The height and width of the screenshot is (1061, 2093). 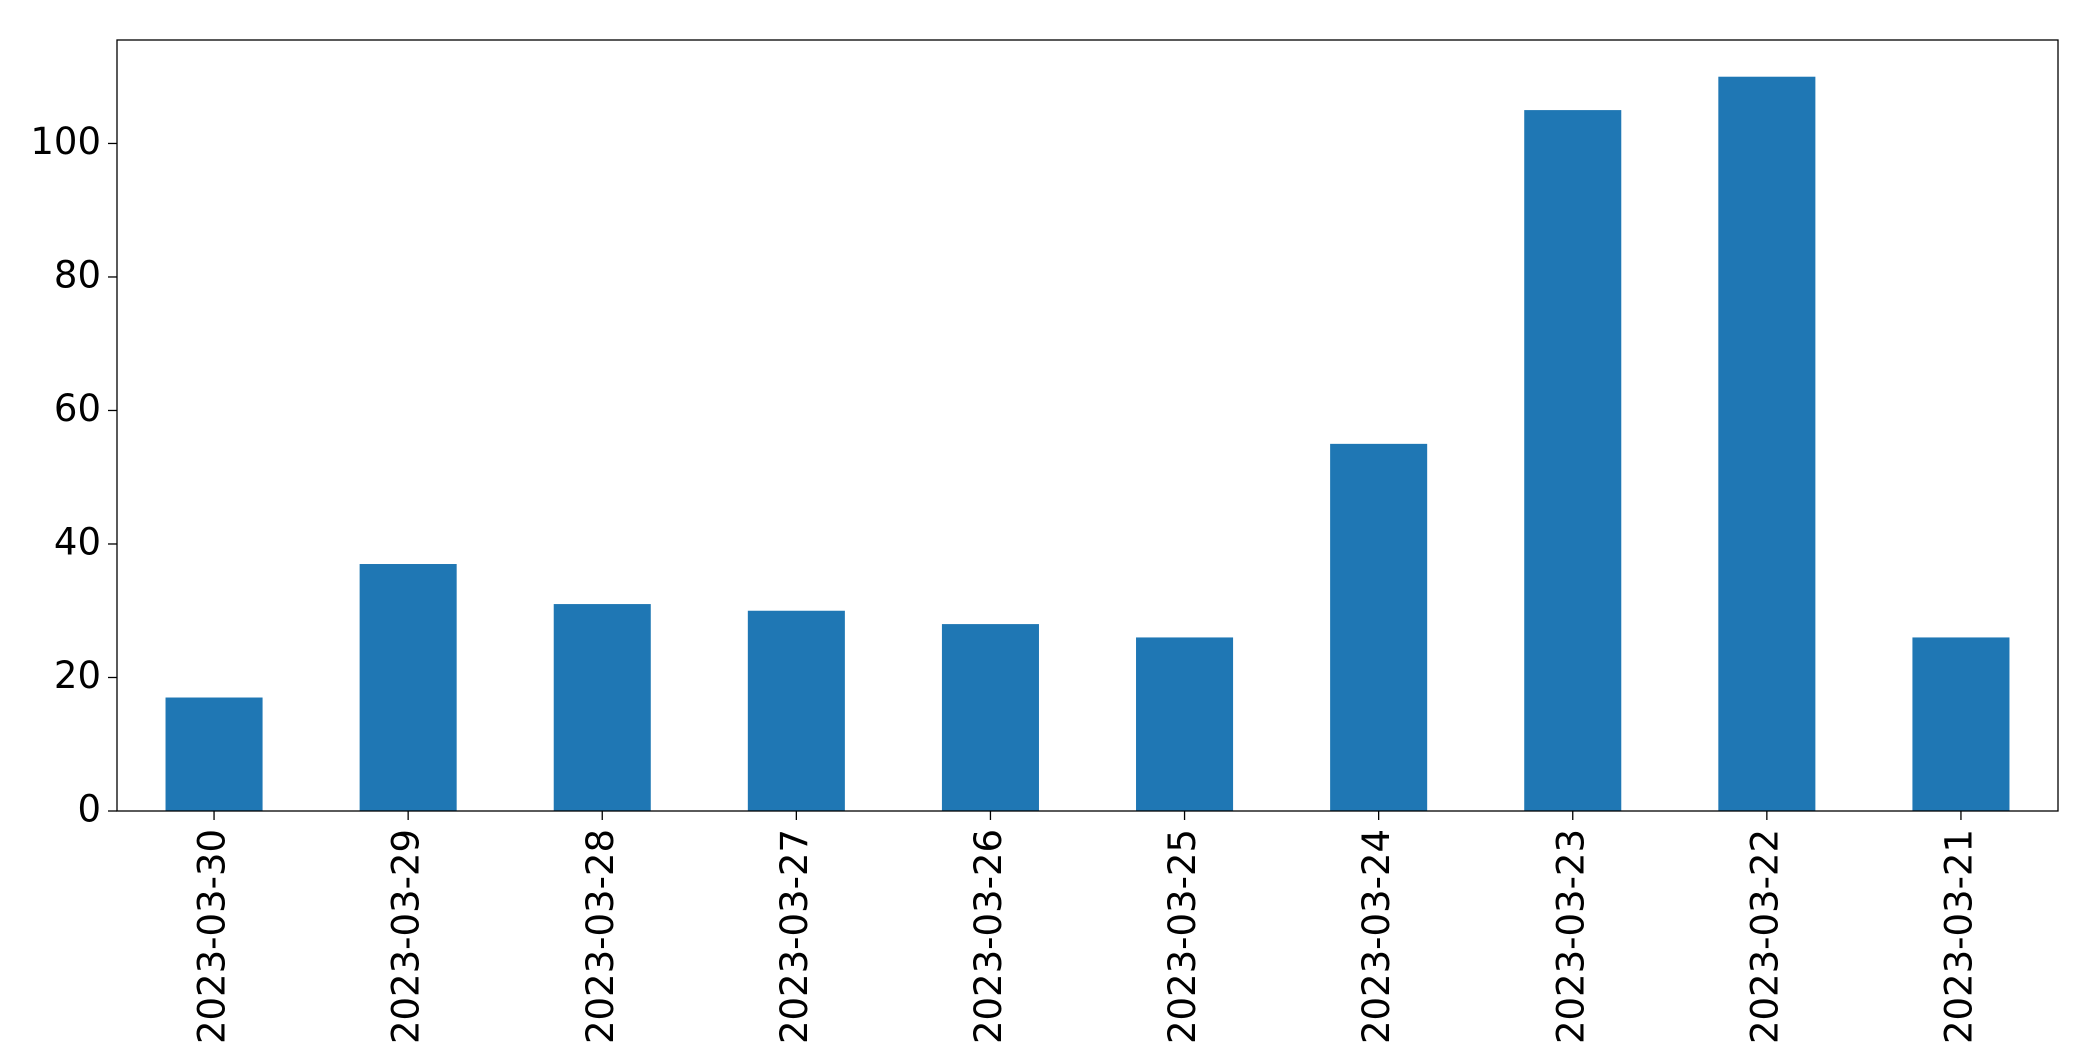 I want to click on x-tick-label: 2023-03-26, so click(x=988, y=936).